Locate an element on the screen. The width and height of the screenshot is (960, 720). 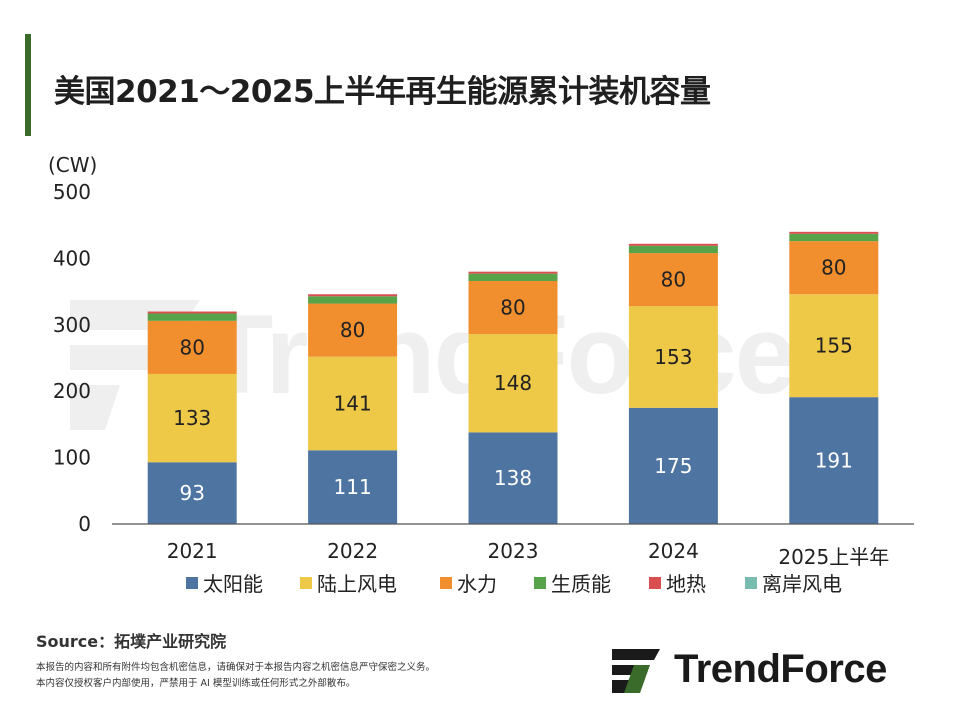
y-tick-label: 400 is located at coordinates (72, 258).